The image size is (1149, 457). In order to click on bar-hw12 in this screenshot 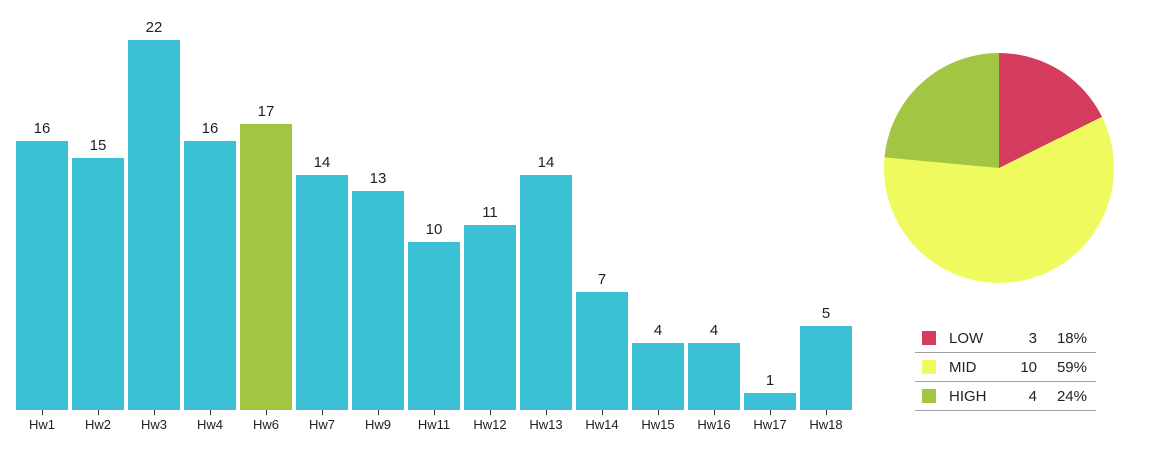, I will do `click(490, 317)`.